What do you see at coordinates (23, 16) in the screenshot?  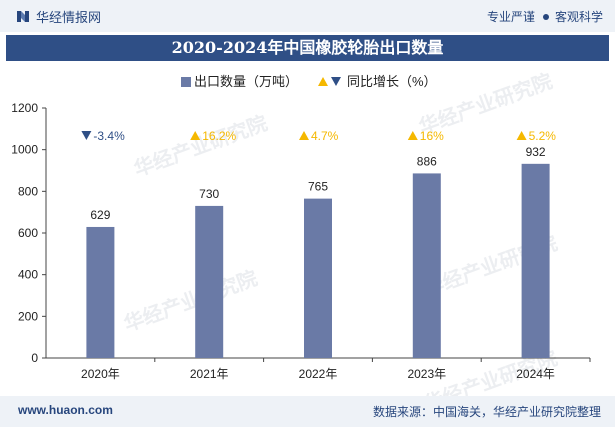 I see `logo-icon` at bounding box center [23, 16].